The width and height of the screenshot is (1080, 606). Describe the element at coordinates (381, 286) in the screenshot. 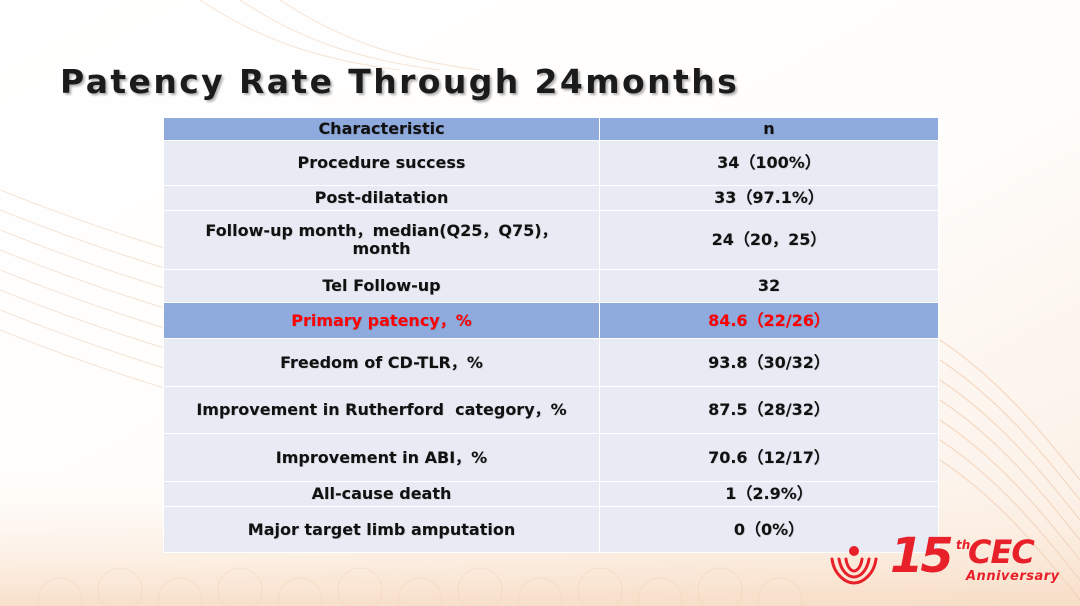

I see `row-label: Tel Follow-up` at that location.